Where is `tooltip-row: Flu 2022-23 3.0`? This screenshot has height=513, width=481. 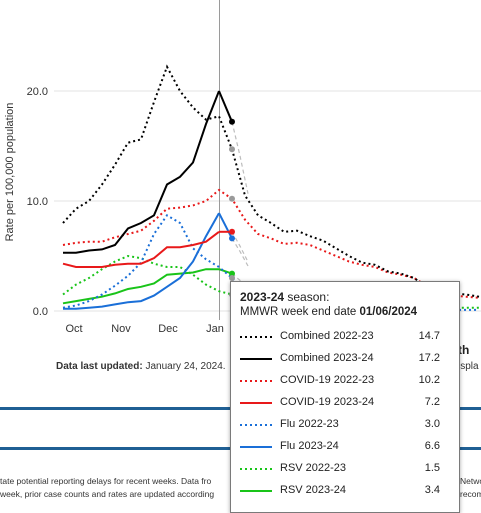 tooltip-row: Flu 2022-23 3.0 is located at coordinates (345, 425).